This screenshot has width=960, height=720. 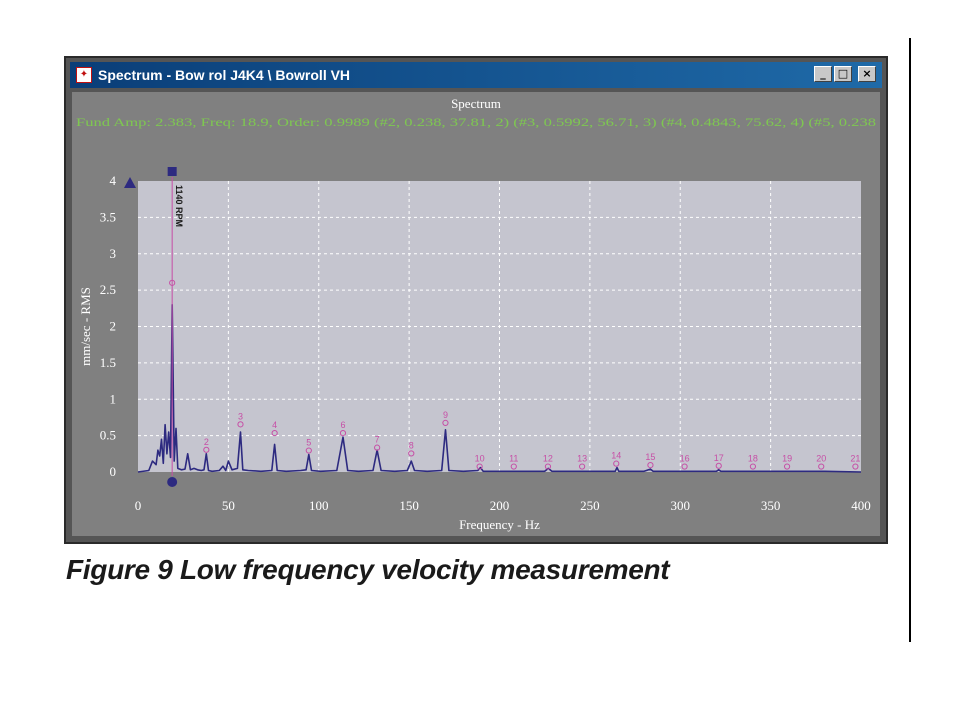 What do you see at coordinates (113, 326) in the screenshot?
I see `y-tick-label: 2` at bounding box center [113, 326].